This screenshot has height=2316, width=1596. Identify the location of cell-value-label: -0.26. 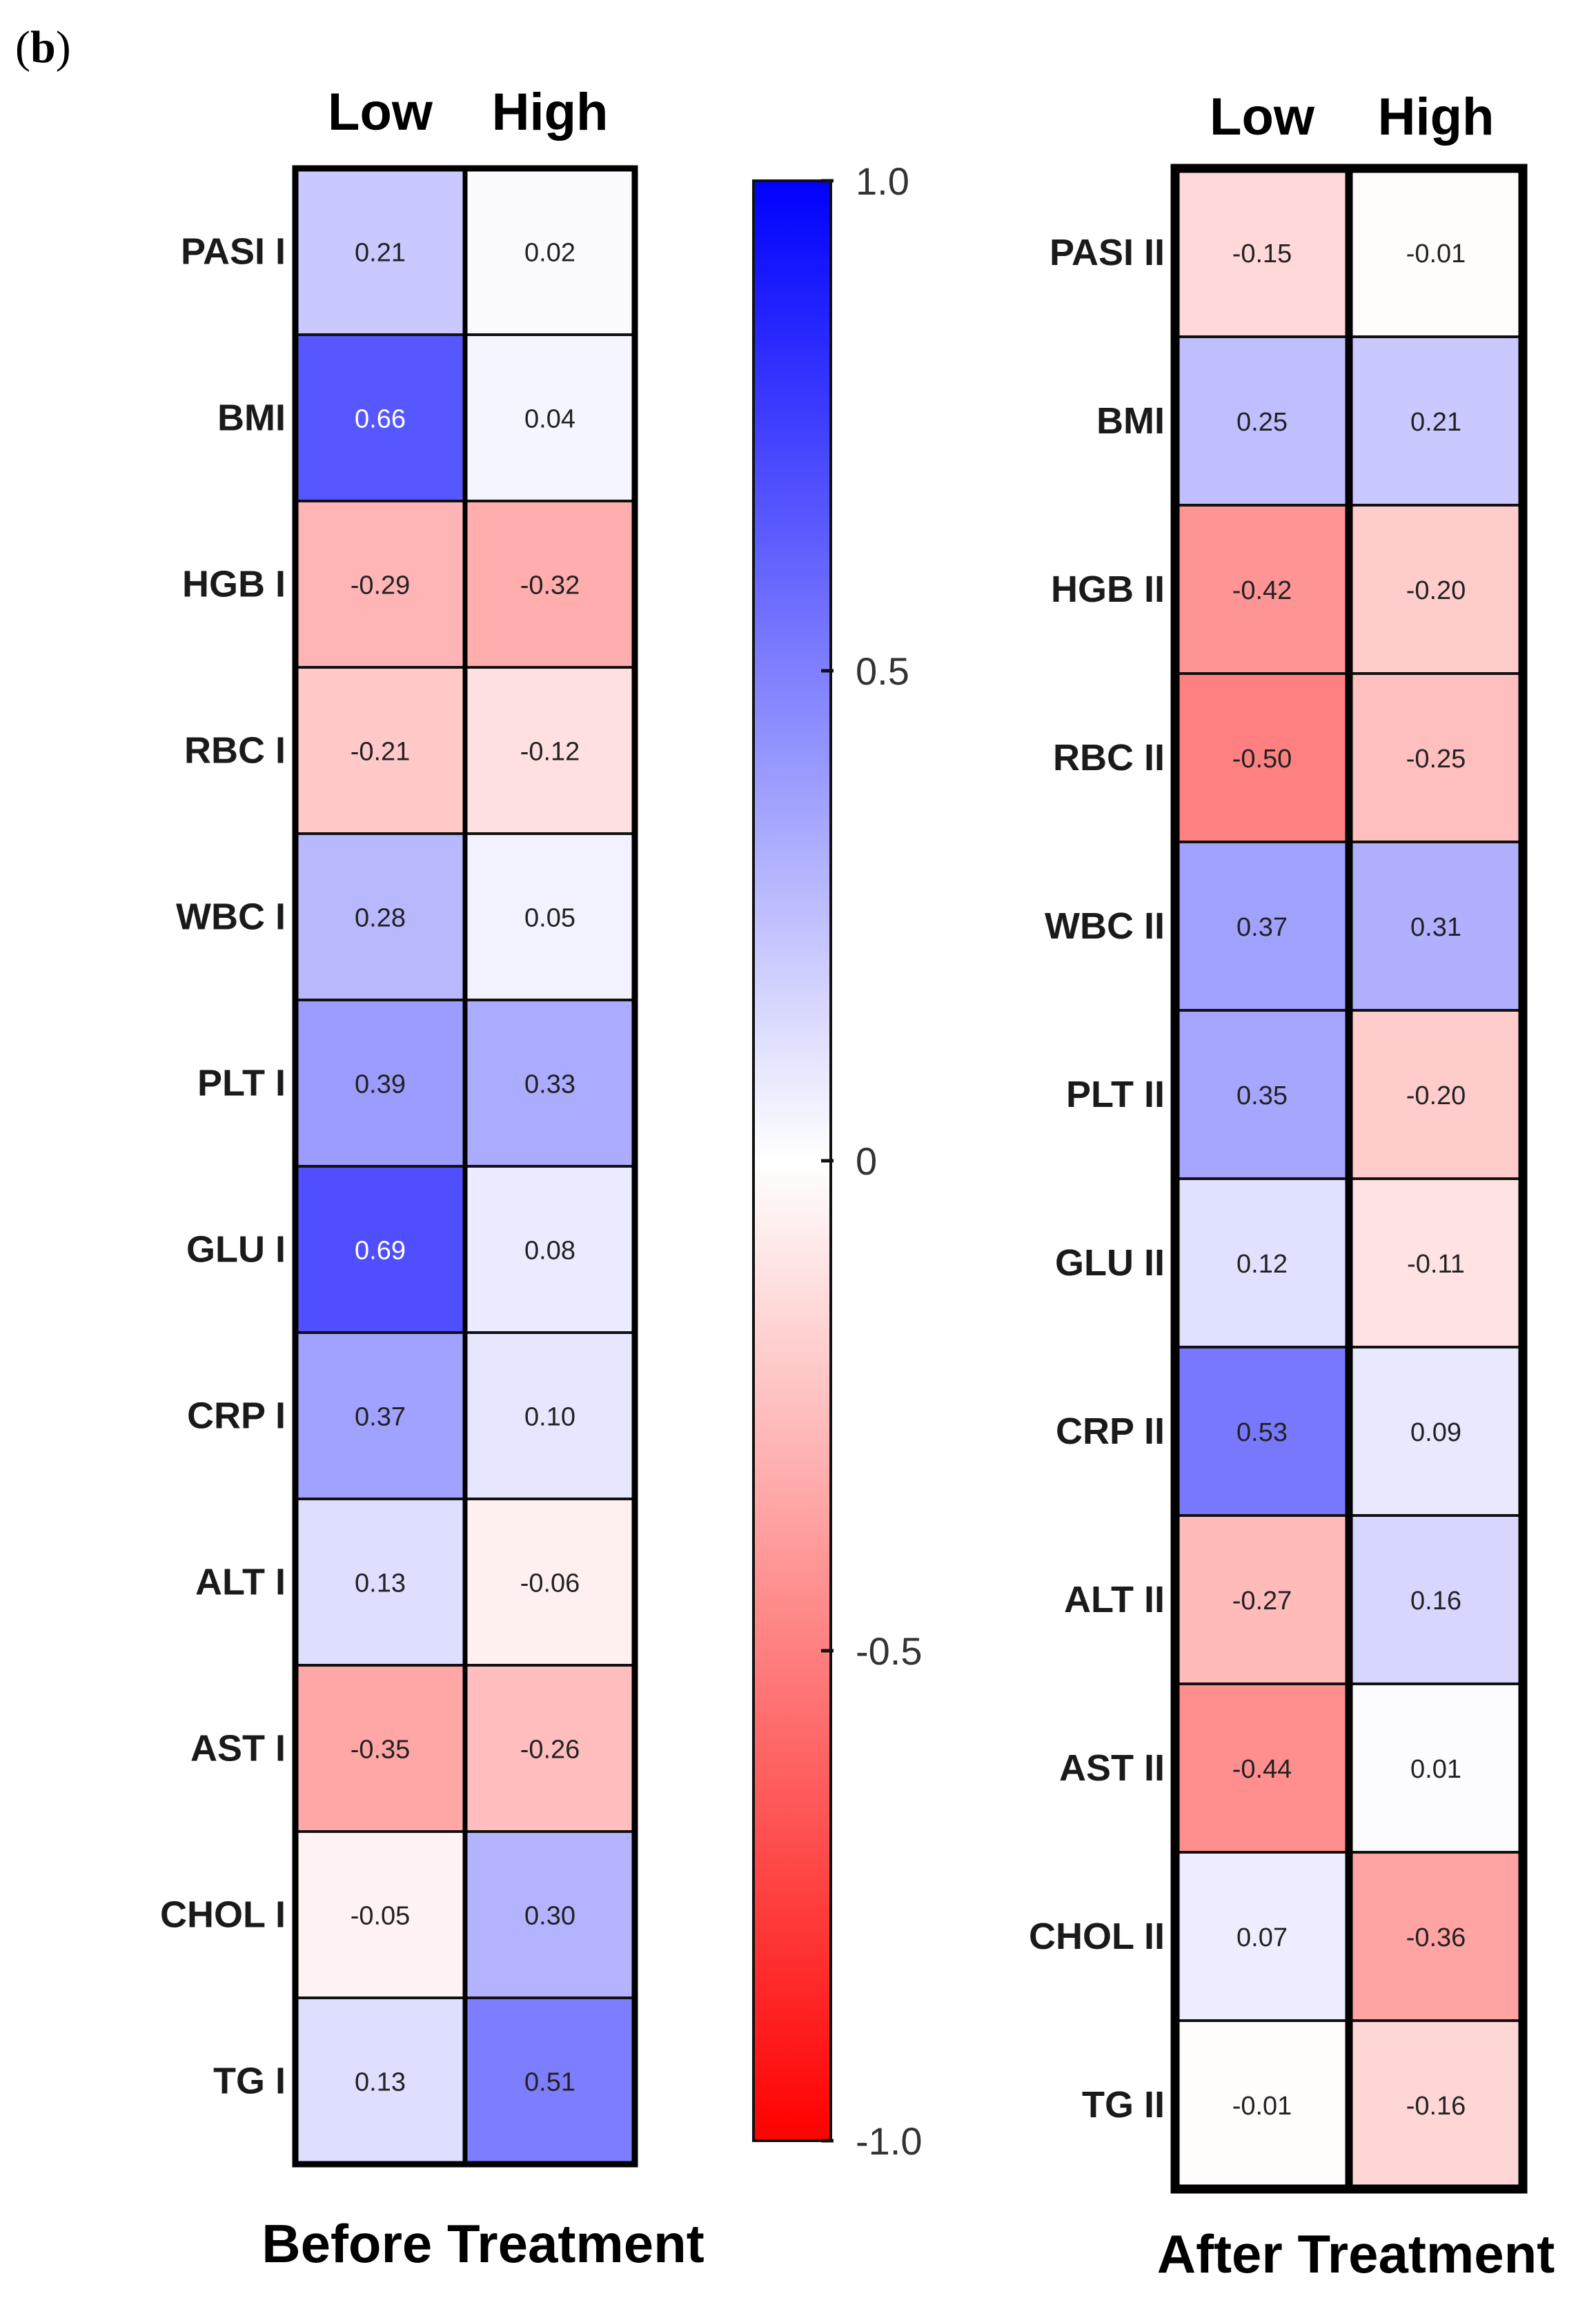
(550, 1750).